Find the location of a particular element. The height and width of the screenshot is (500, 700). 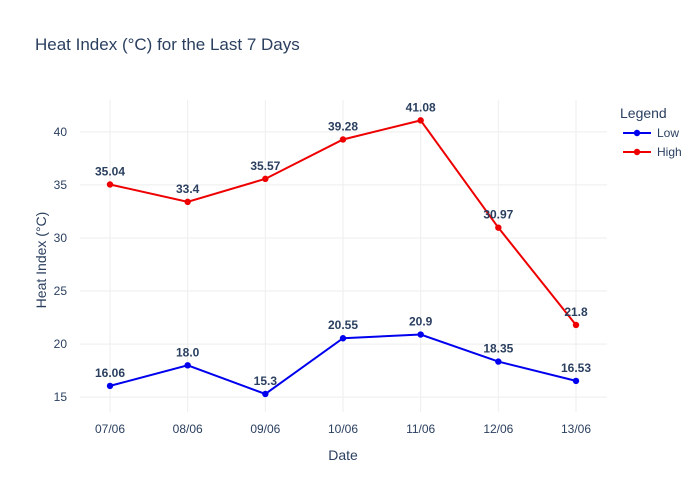

data-label: 18.35 is located at coordinates (498, 349).